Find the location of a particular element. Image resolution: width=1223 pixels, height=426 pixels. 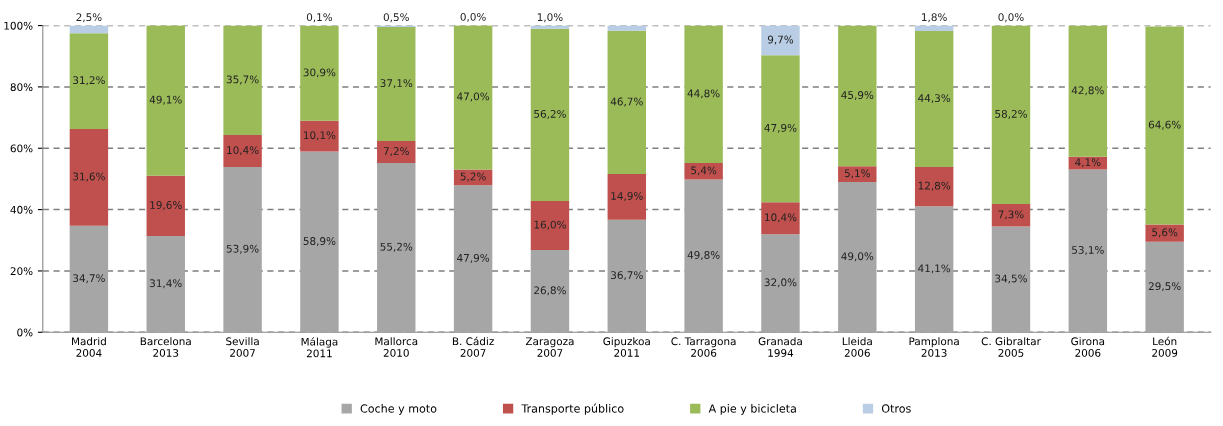

data-label: 36,7% is located at coordinates (627, 276).